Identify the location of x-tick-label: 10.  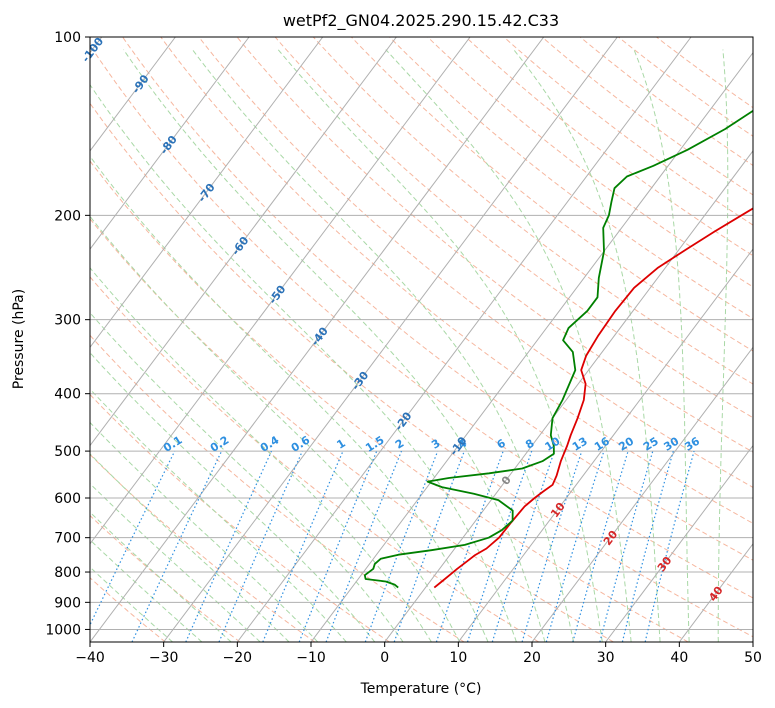
(458, 658).